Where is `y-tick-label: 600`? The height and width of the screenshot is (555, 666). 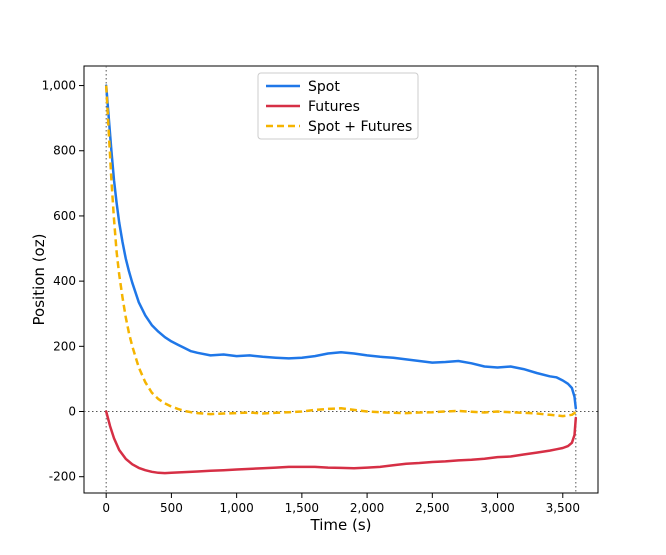
y-tick-label: 600 is located at coordinates (64, 216).